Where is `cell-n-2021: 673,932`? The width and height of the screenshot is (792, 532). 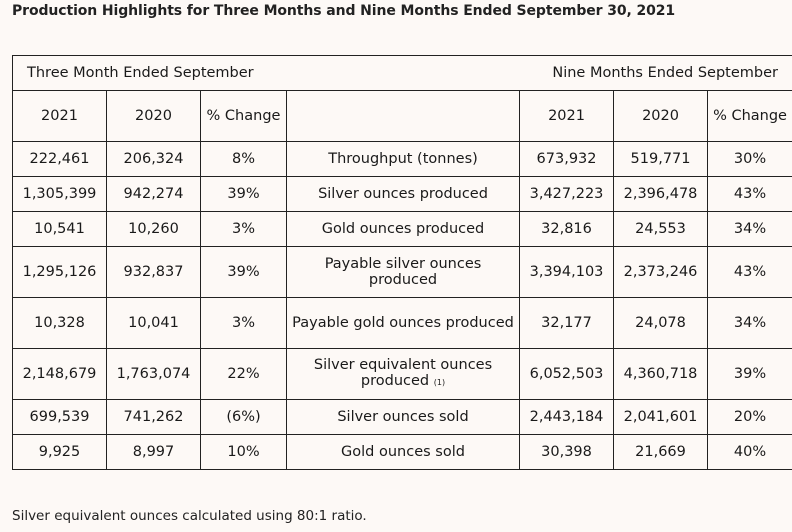 cell-n-2021: 673,932 is located at coordinates (567, 159).